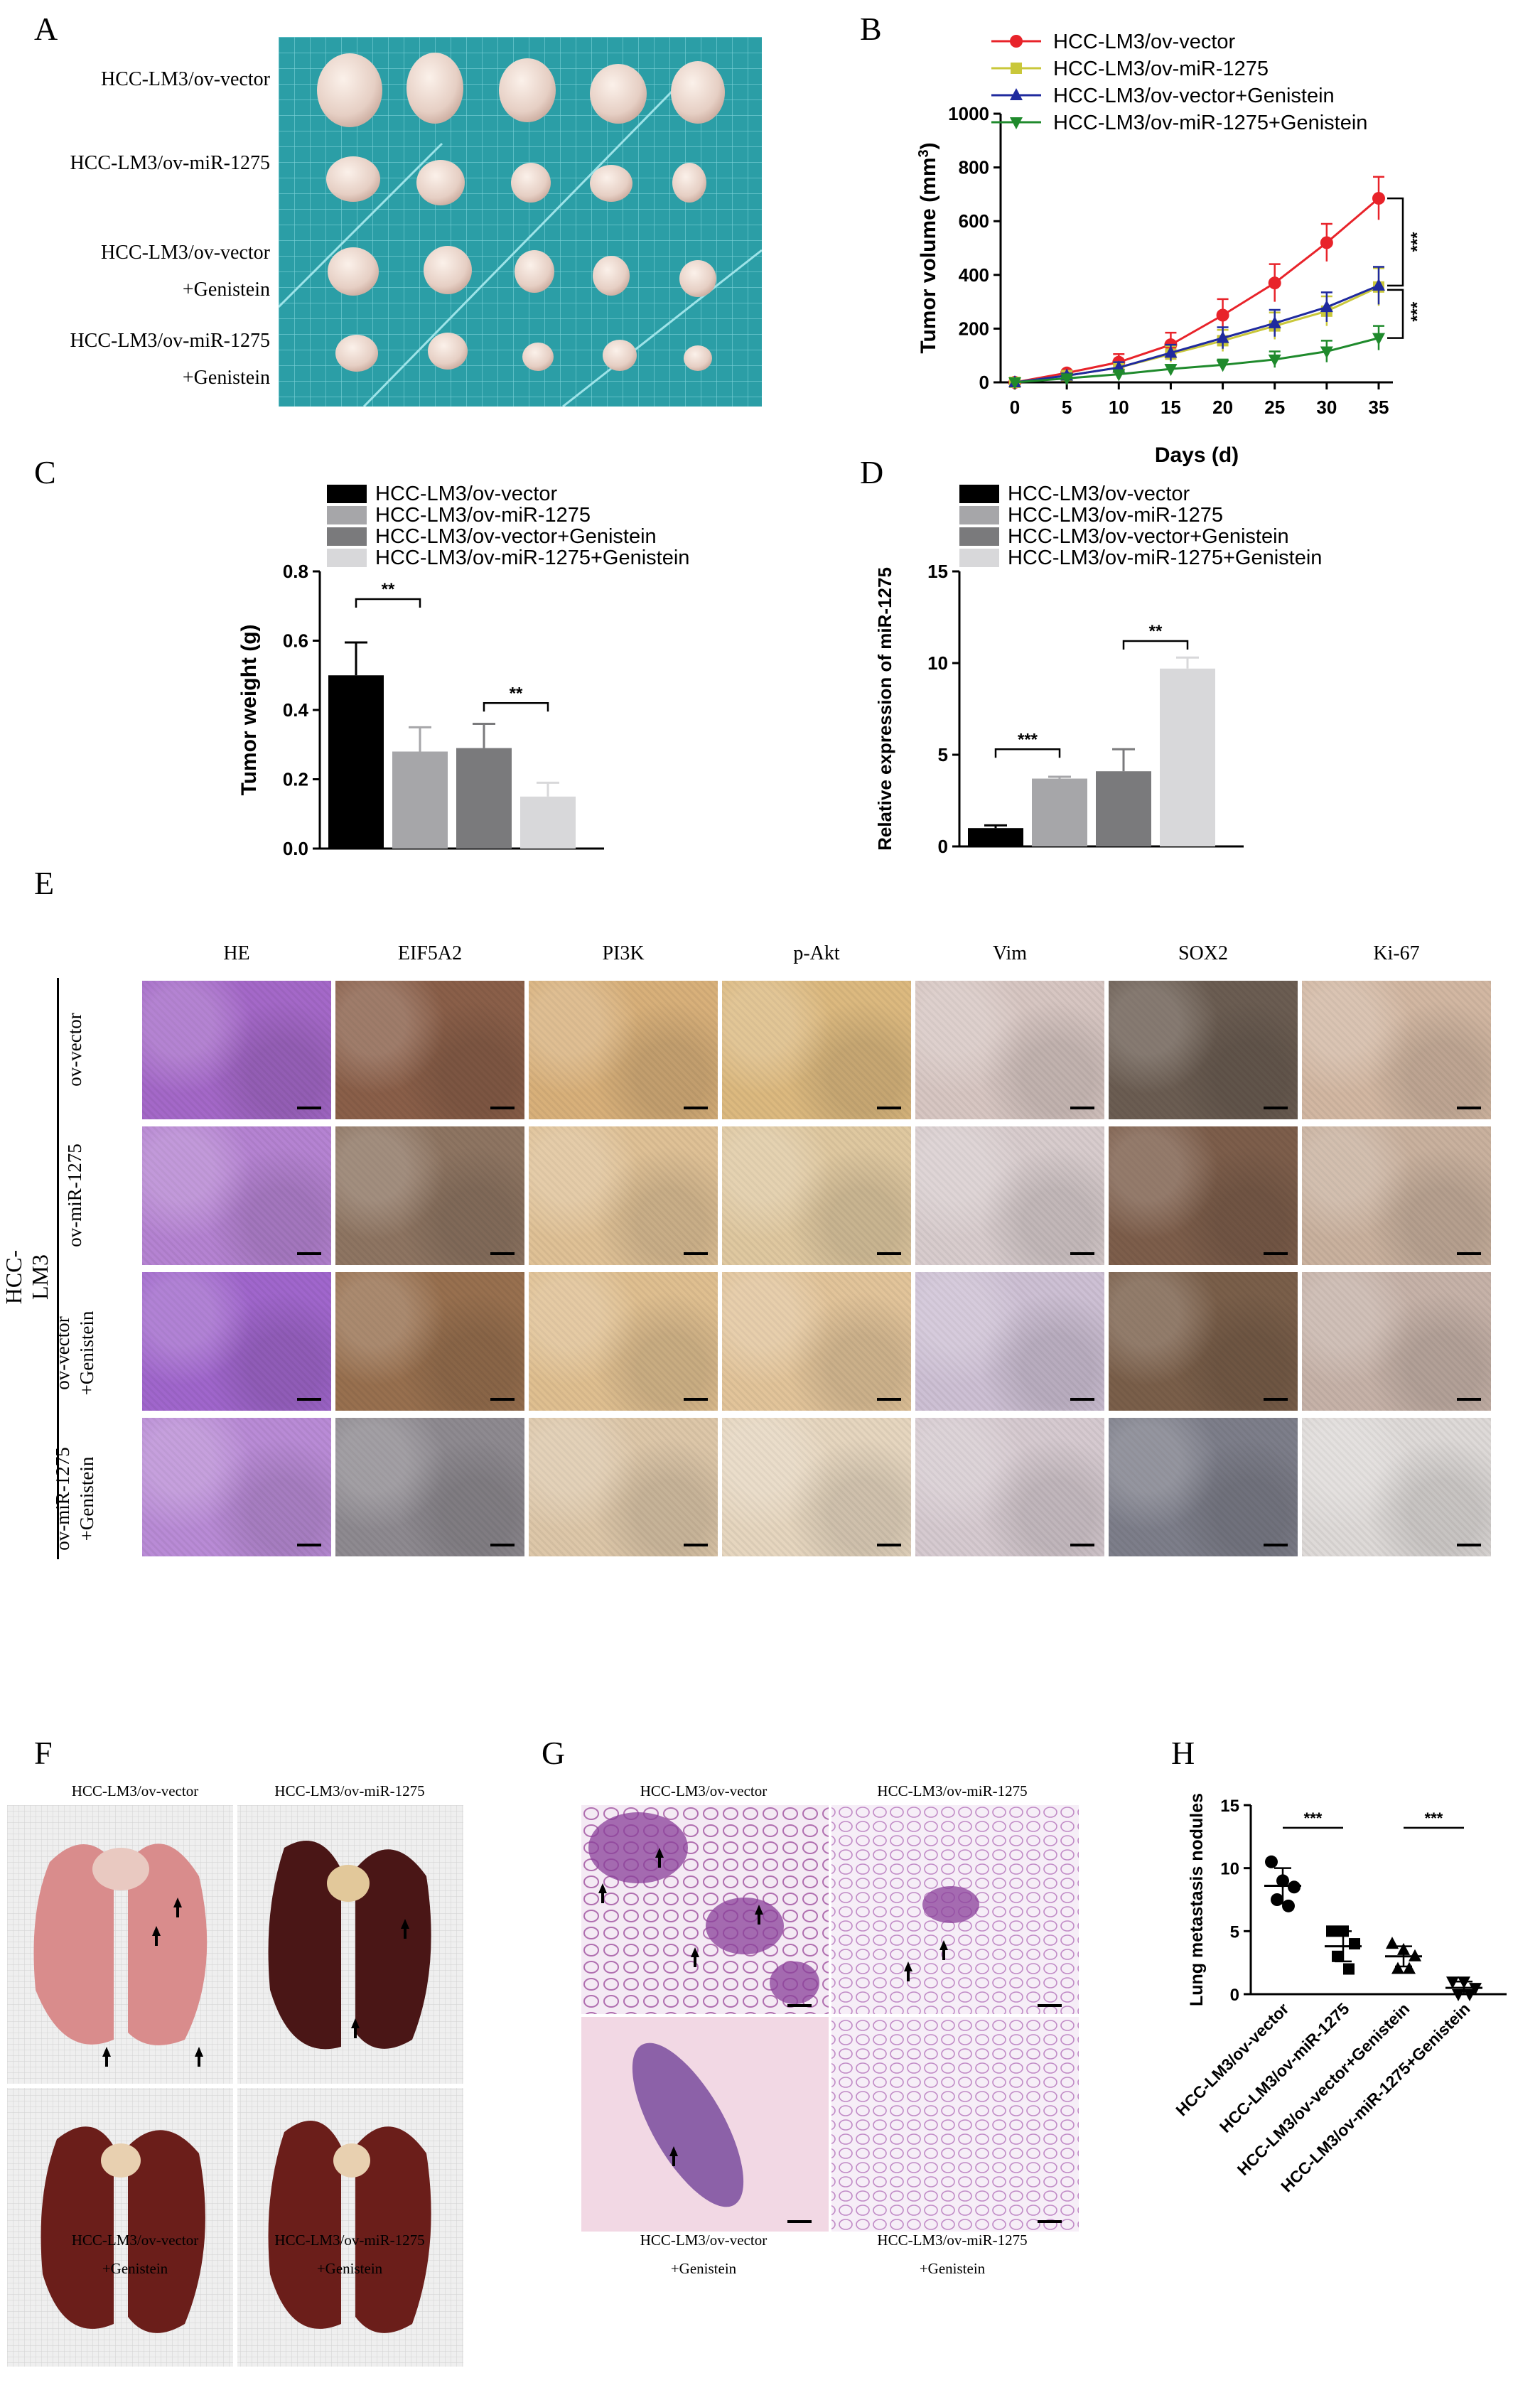 This screenshot has height=2395, width=1540. I want to click on panel-letter-f: F, so click(44, 1753).